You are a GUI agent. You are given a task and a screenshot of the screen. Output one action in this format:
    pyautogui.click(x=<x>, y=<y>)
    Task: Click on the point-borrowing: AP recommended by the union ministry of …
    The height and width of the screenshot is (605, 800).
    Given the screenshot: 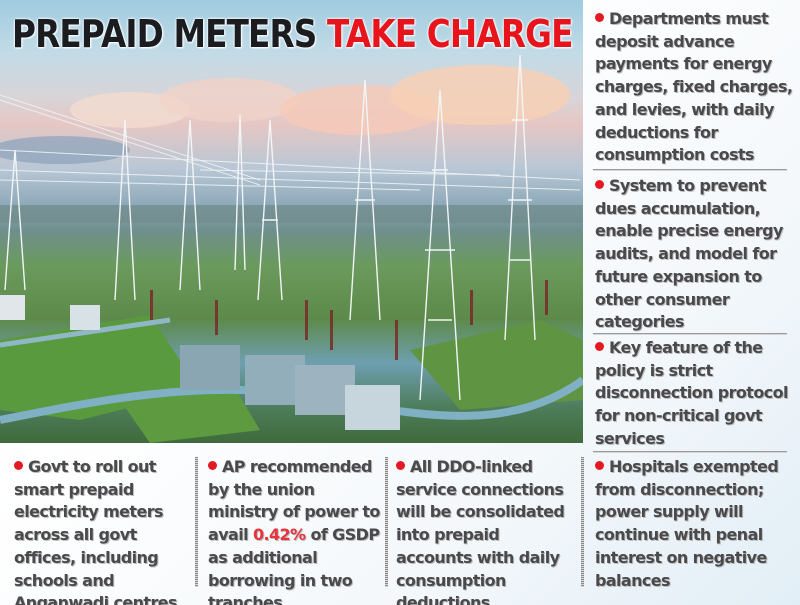 What is the action you would take?
    pyautogui.click(x=295, y=530)
    